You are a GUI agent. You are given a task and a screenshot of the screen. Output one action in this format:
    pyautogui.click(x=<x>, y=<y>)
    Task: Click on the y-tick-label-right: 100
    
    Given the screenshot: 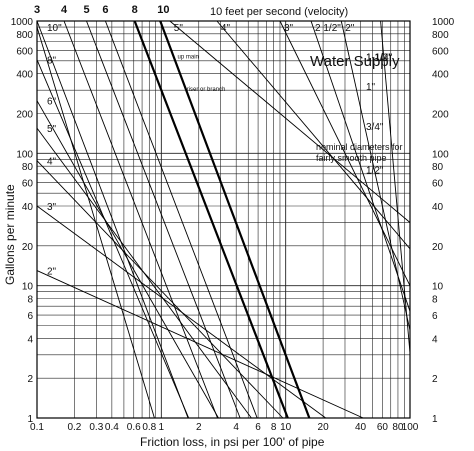 What is the action you would take?
    pyautogui.click(x=440, y=154)
    